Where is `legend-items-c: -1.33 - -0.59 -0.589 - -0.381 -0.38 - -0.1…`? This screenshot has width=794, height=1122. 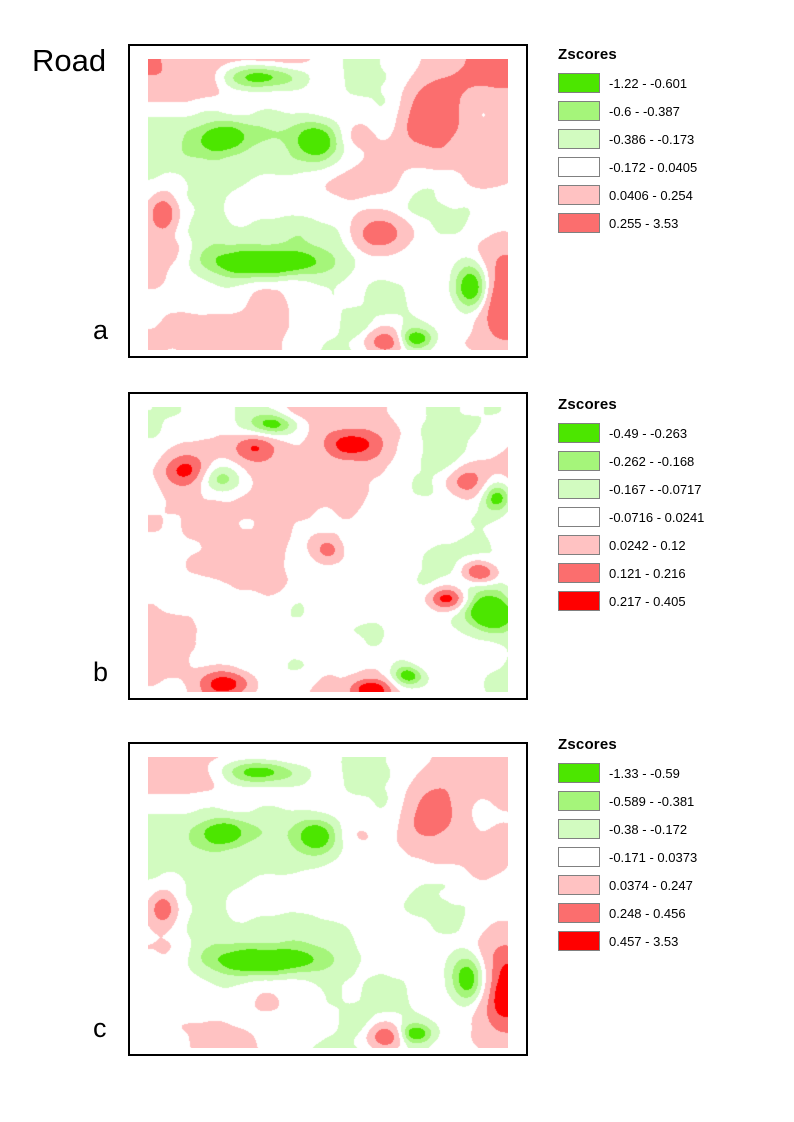 legend-items-c: -1.33 - -0.59 -0.589 - -0.381 -0.38 - -0.1… is located at coordinates (665, 857).